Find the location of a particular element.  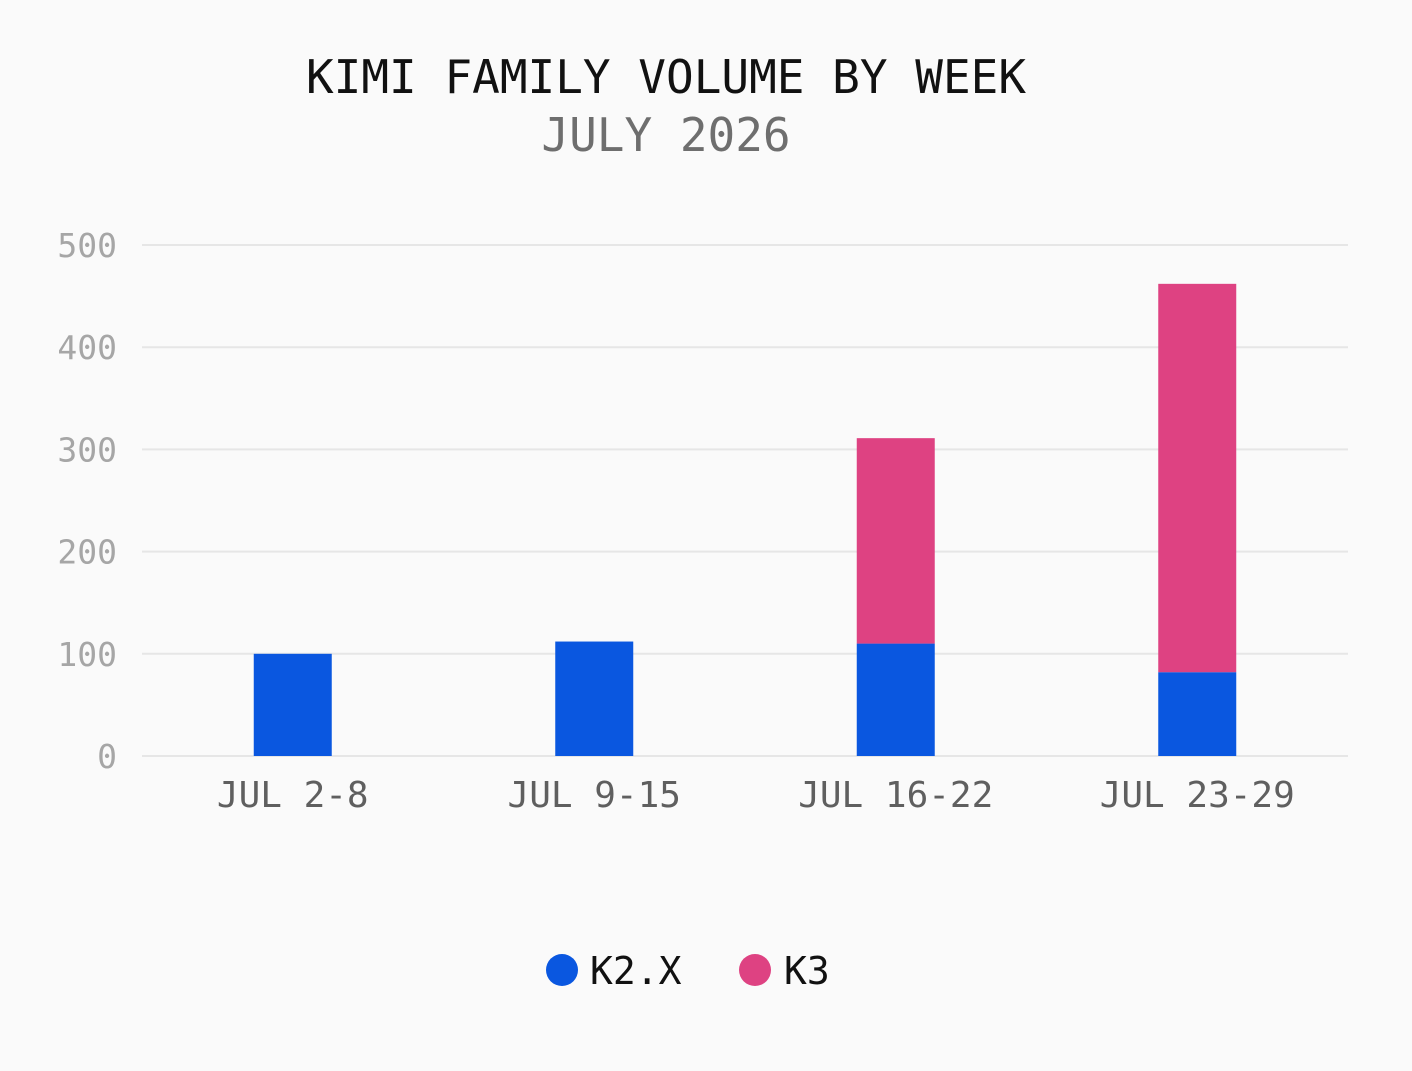

chart-subtitle: JULY 2026 is located at coordinates (665, 135).